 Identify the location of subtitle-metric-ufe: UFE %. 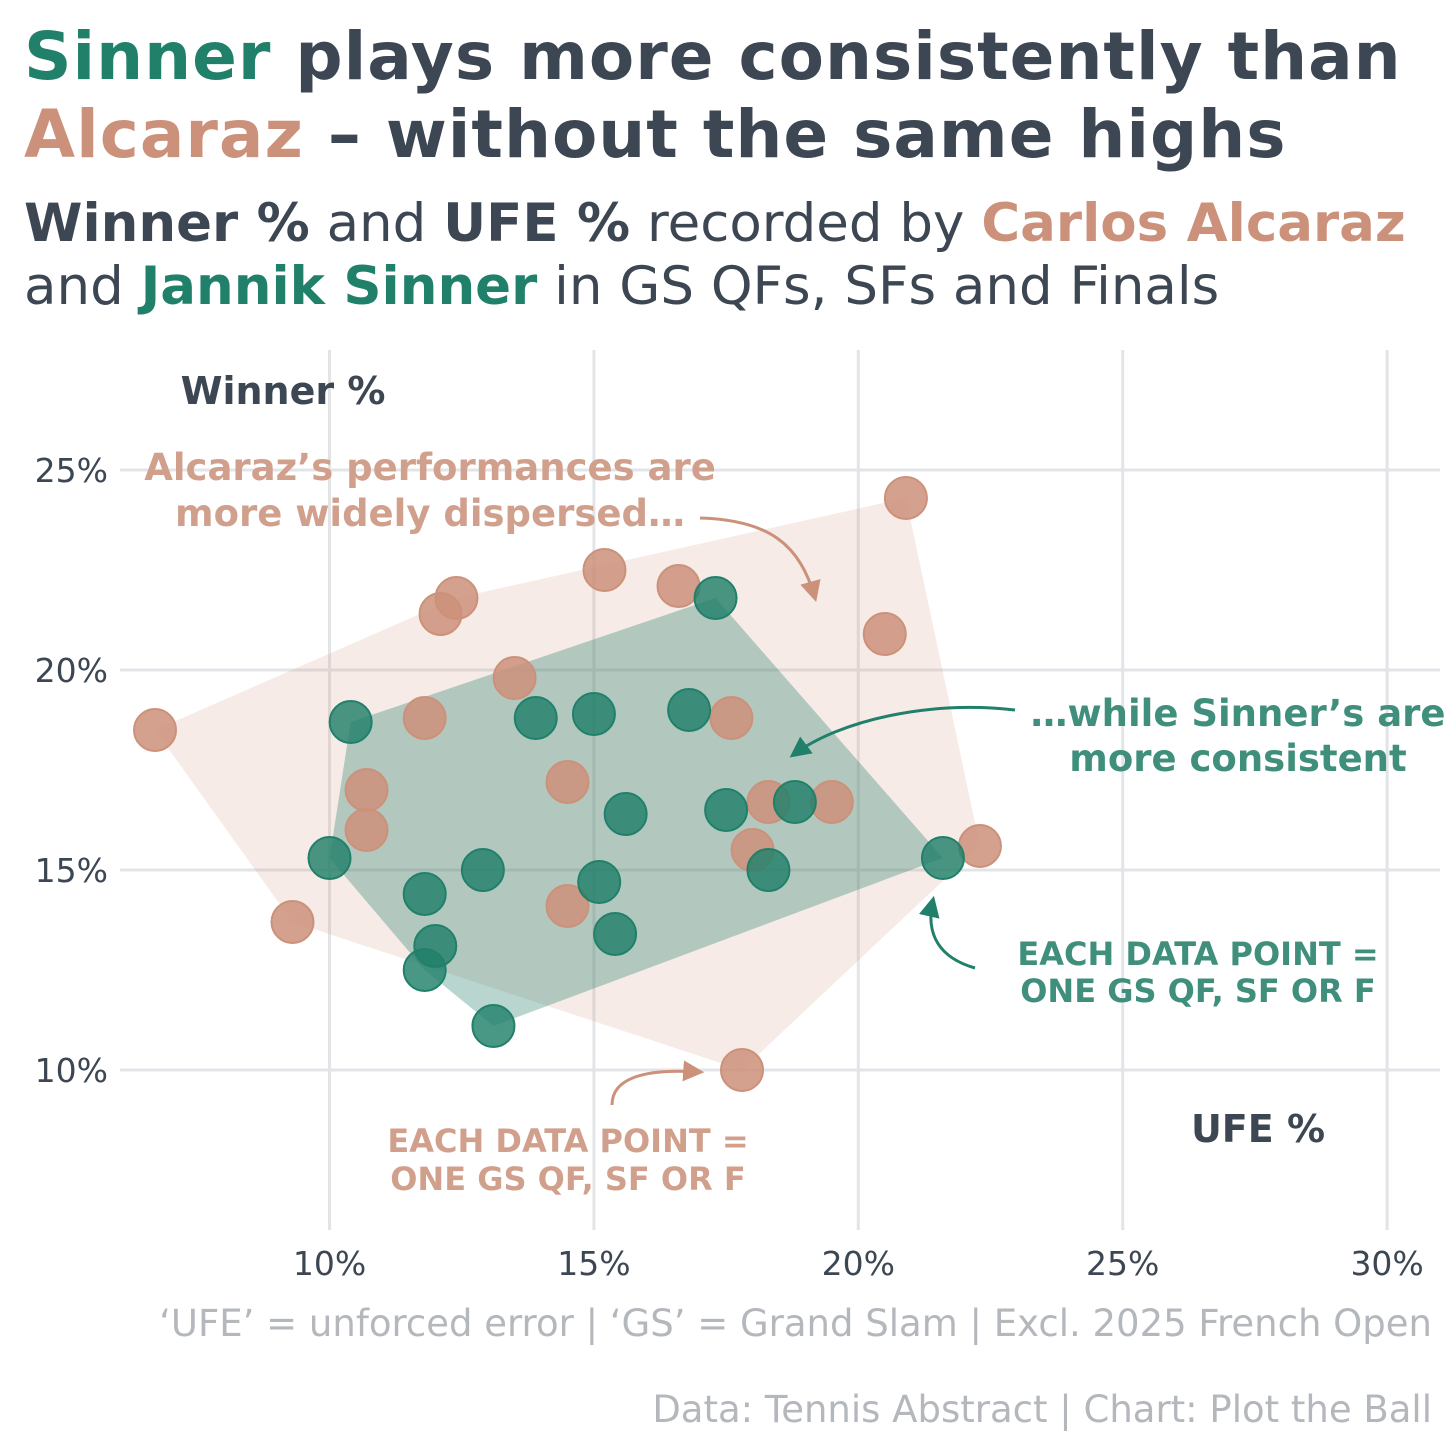
(537, 223).